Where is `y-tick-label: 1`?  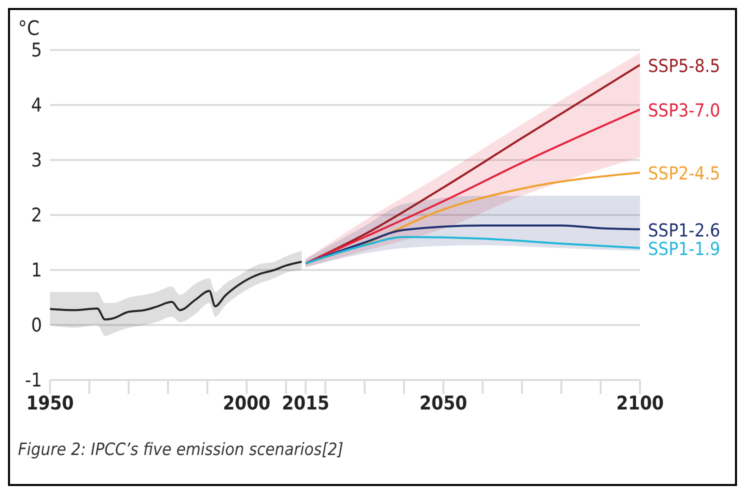 y-tick-label: 1 is located at coordinates (36, 271).